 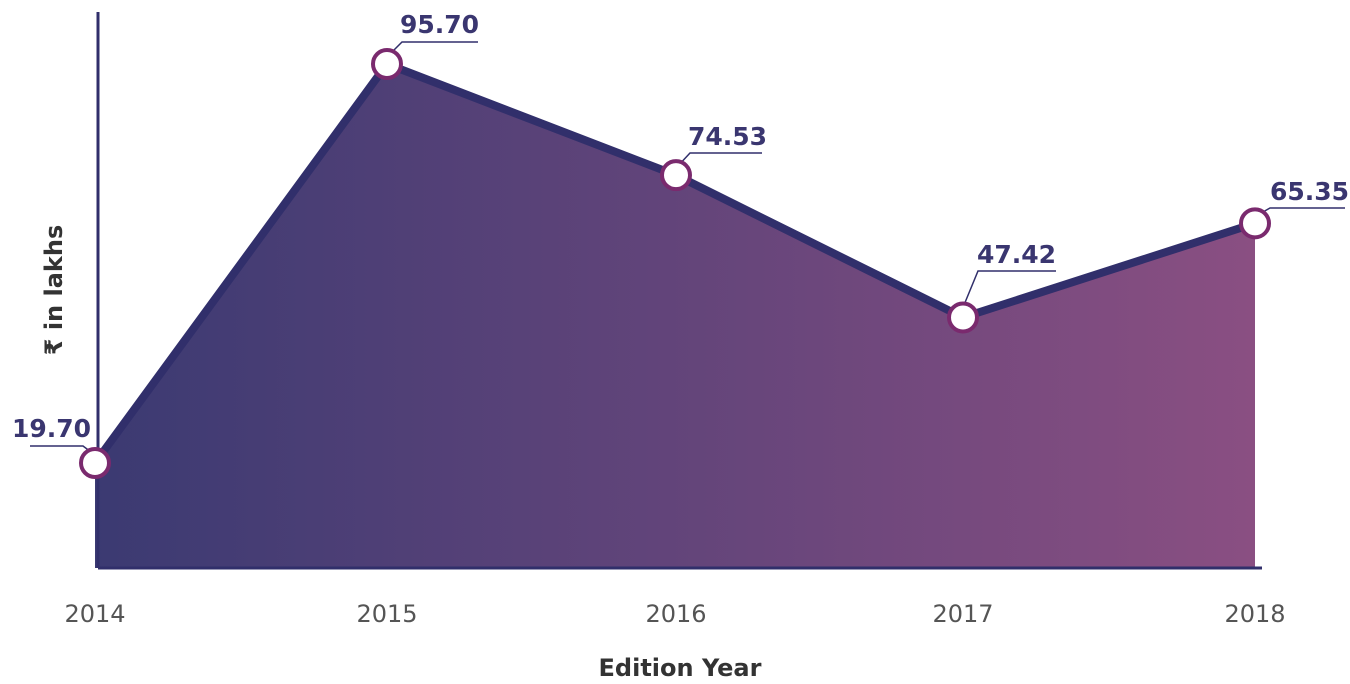 What do you see at coordinates (54, 290) in the screenshot?
I see `y-axis-title: ₹ in lakhs` at bounding box center [54, 290].